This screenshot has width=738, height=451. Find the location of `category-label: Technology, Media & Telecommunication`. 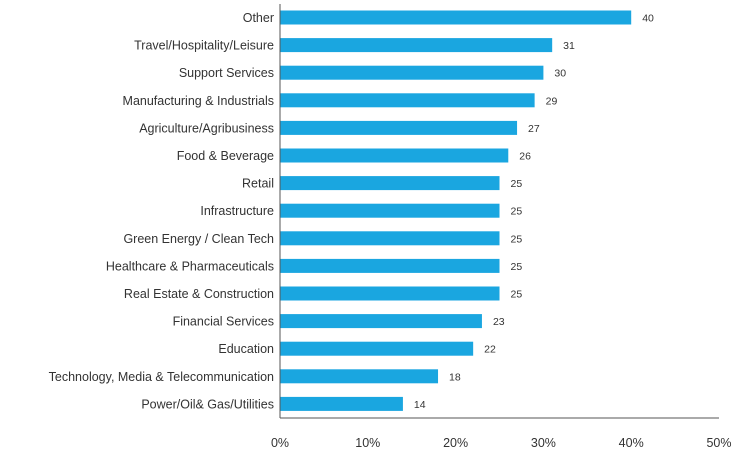

category-label: Technology, Media & Telecommunication is located at coordinates (161, 377).